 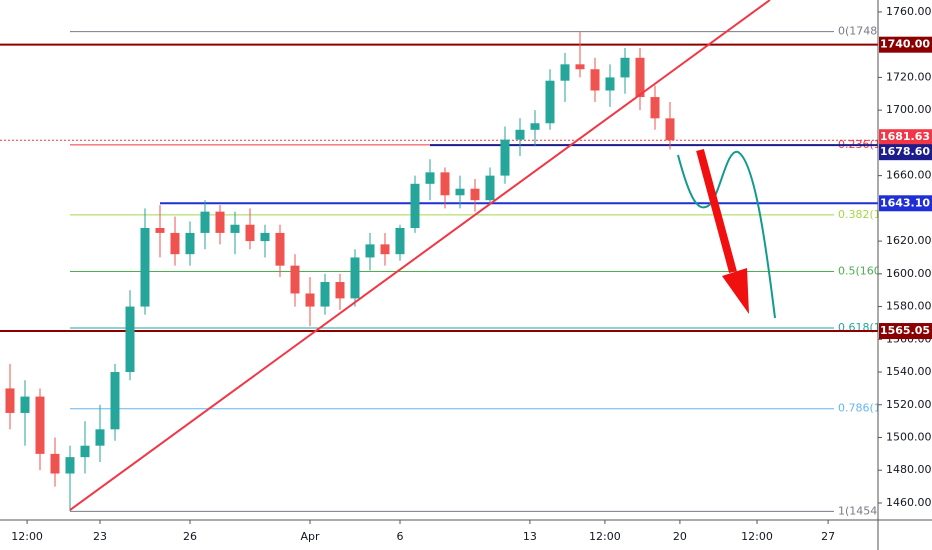 I want to click on fib-label: 0.618(1, so click(x=859, y=327).